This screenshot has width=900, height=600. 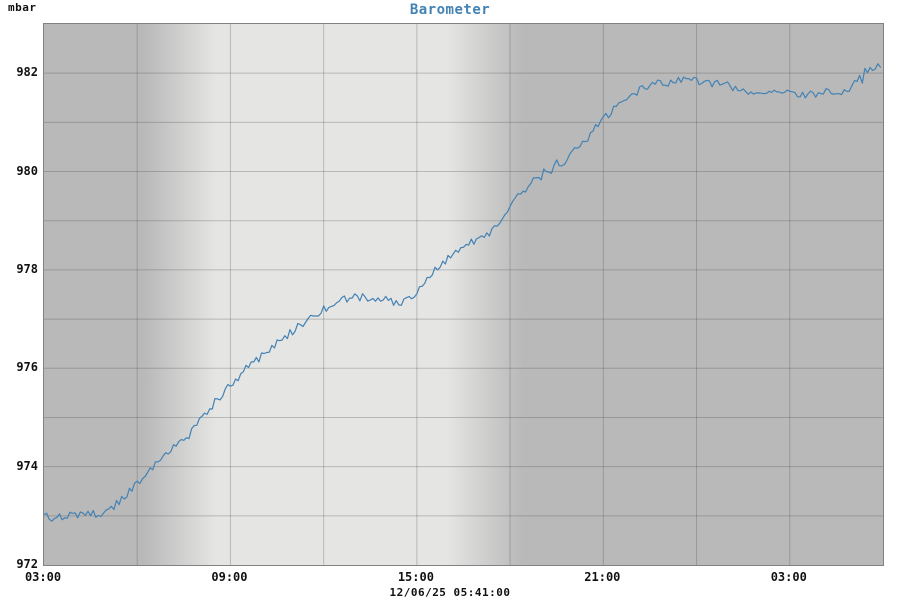 What do you see at coordinates (450, 592) in the screenshot?
I see `report-timestamp: 12/06/25 05:41:00` at bounding box center [450, 592].